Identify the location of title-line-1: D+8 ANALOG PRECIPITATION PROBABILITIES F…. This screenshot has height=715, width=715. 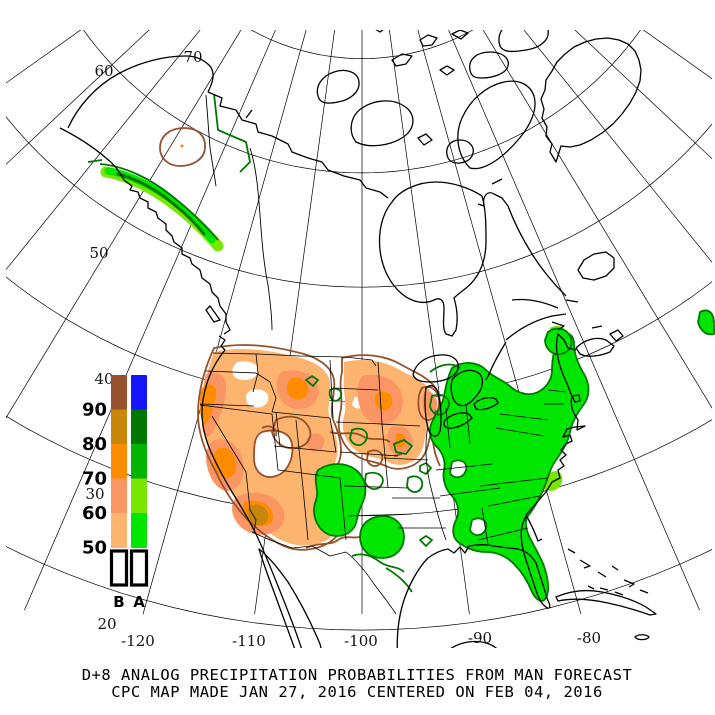
(357, 675).